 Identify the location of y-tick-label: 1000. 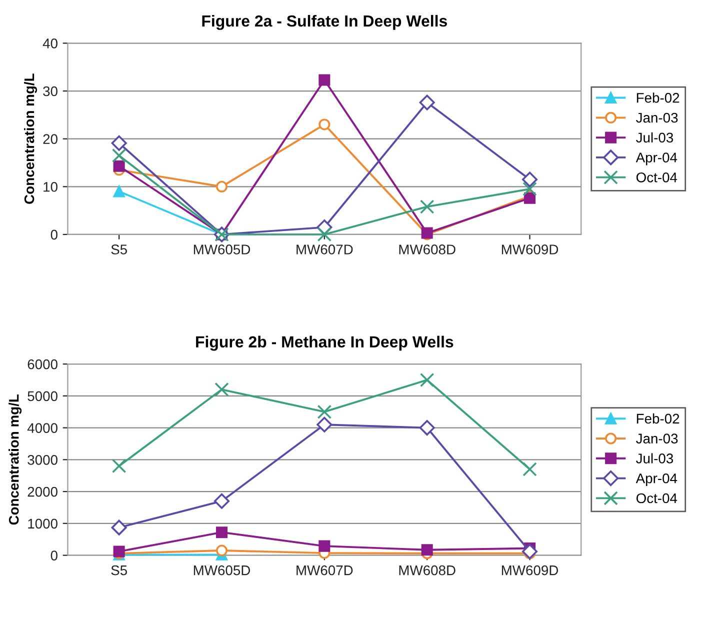
(43, 523).